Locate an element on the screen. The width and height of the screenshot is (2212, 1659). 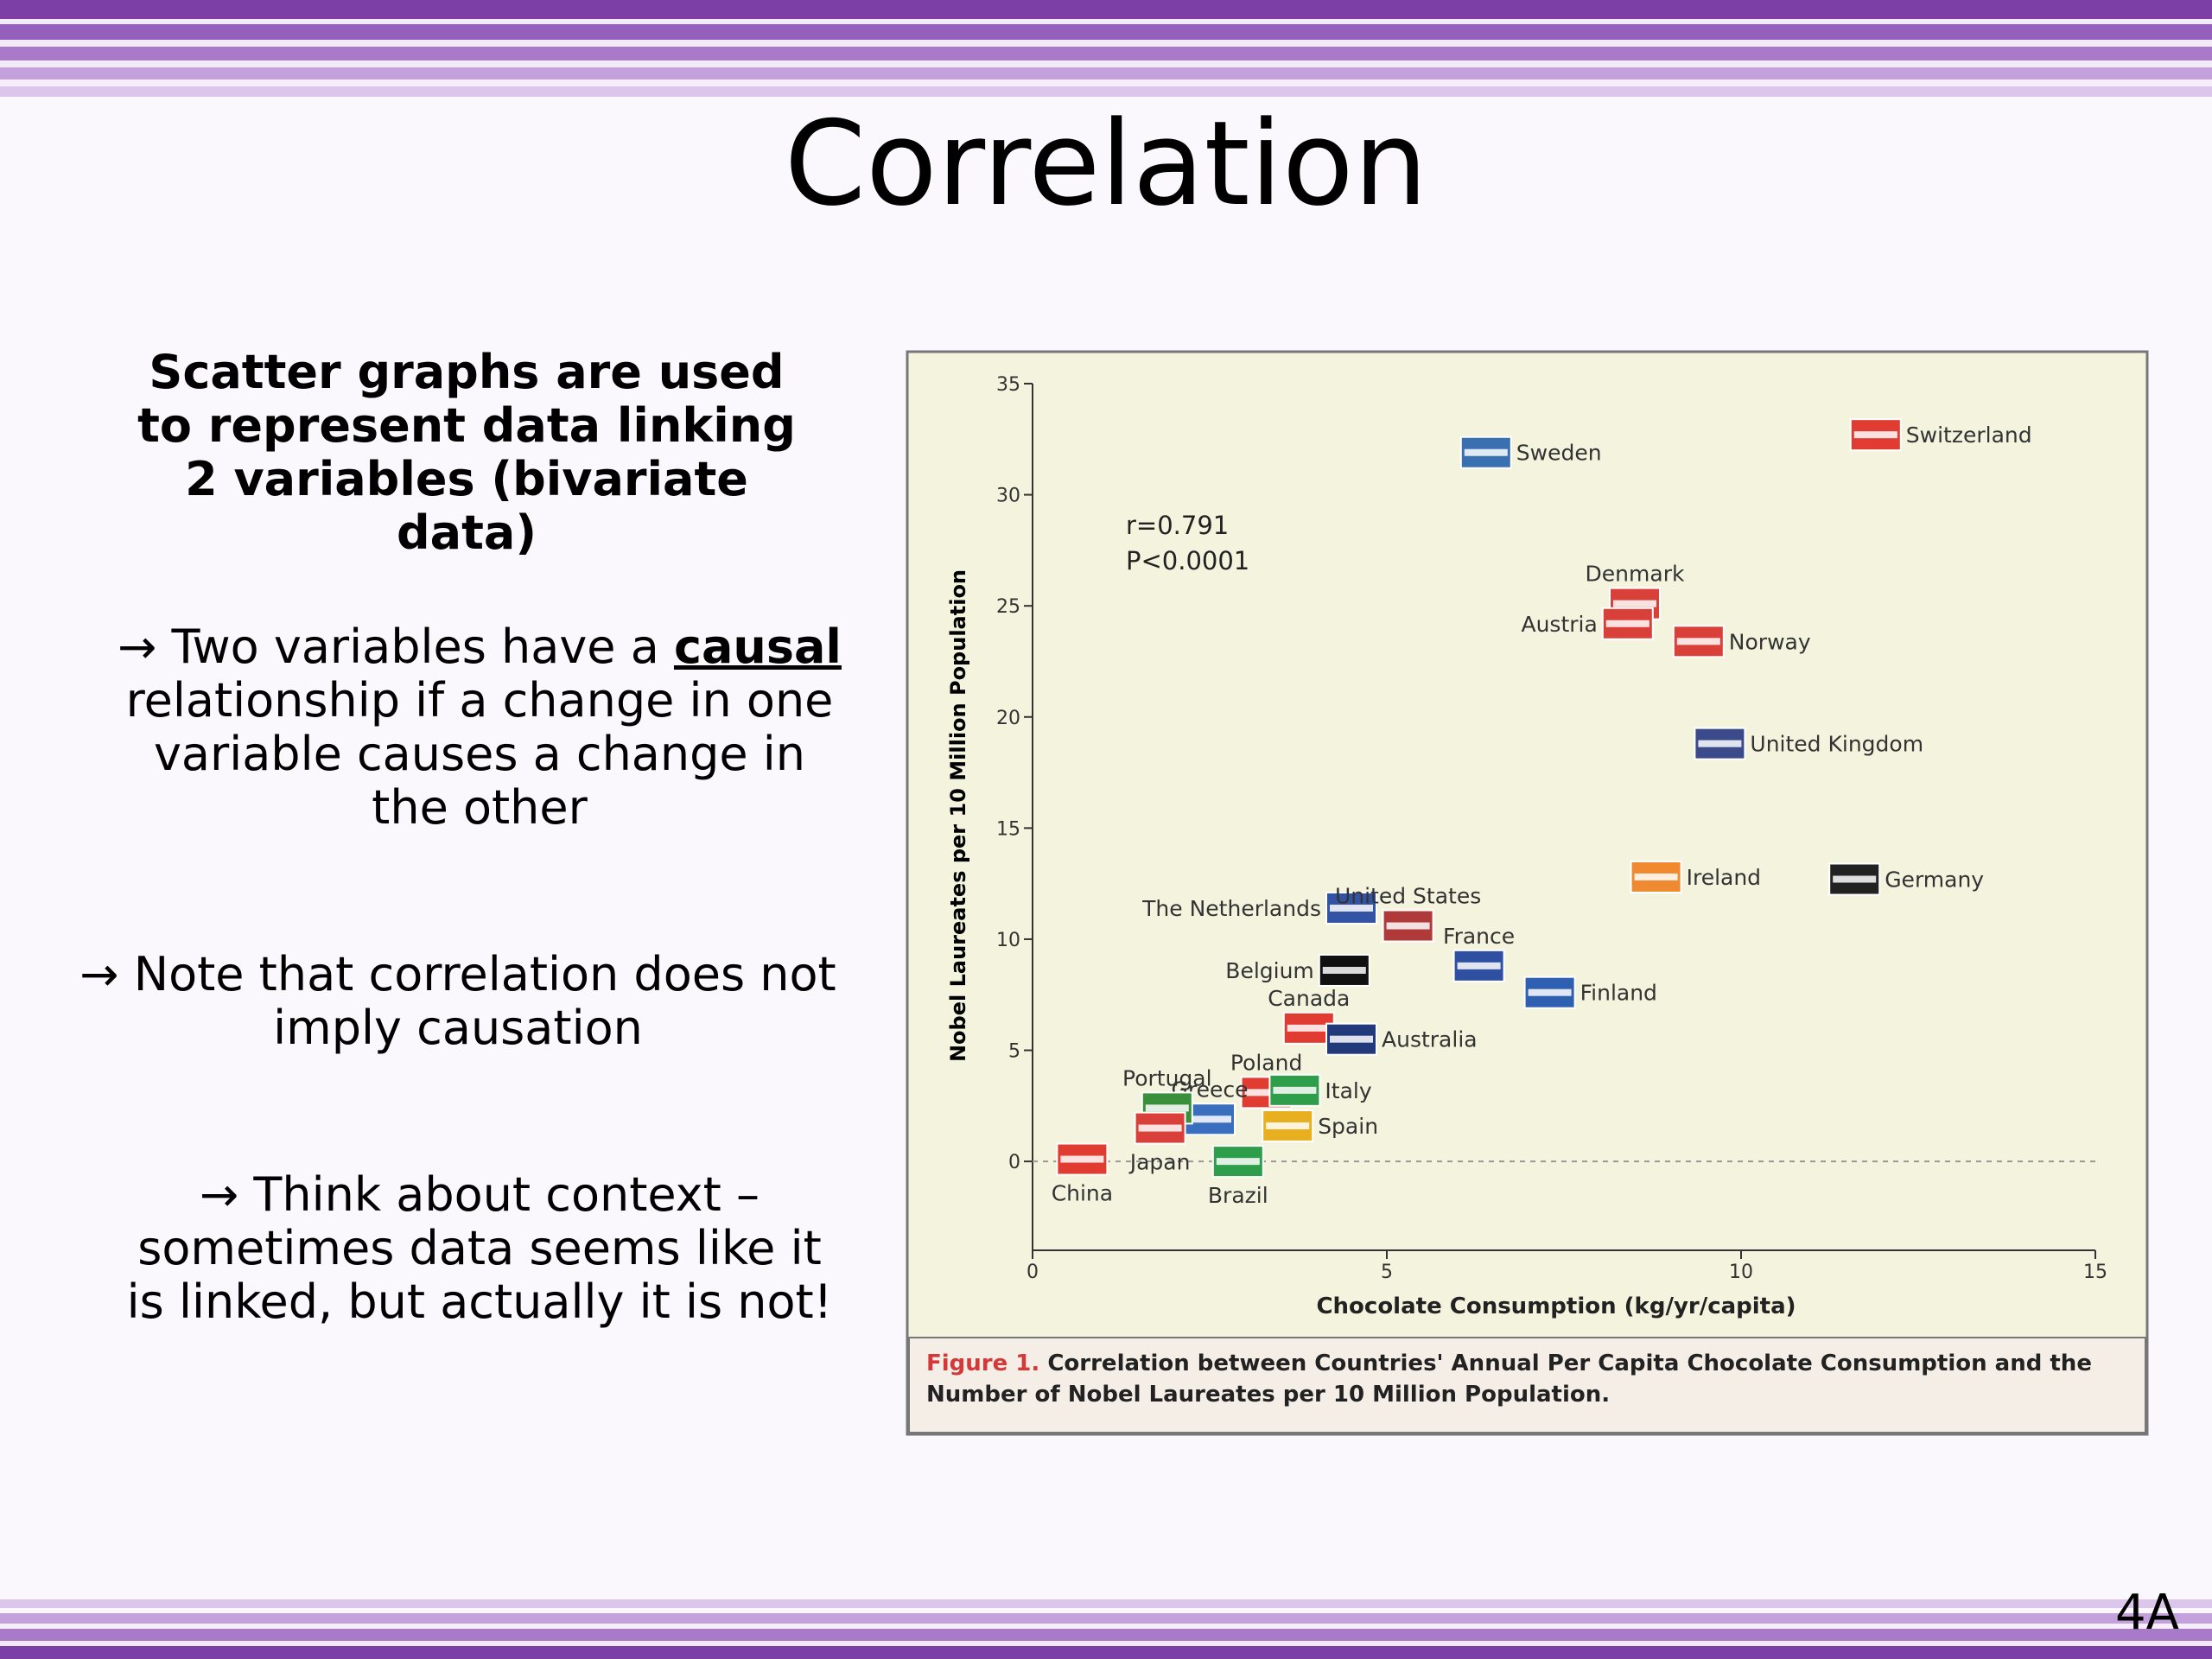
point-label: United Kingdom is located at coordinates (1836, 744).